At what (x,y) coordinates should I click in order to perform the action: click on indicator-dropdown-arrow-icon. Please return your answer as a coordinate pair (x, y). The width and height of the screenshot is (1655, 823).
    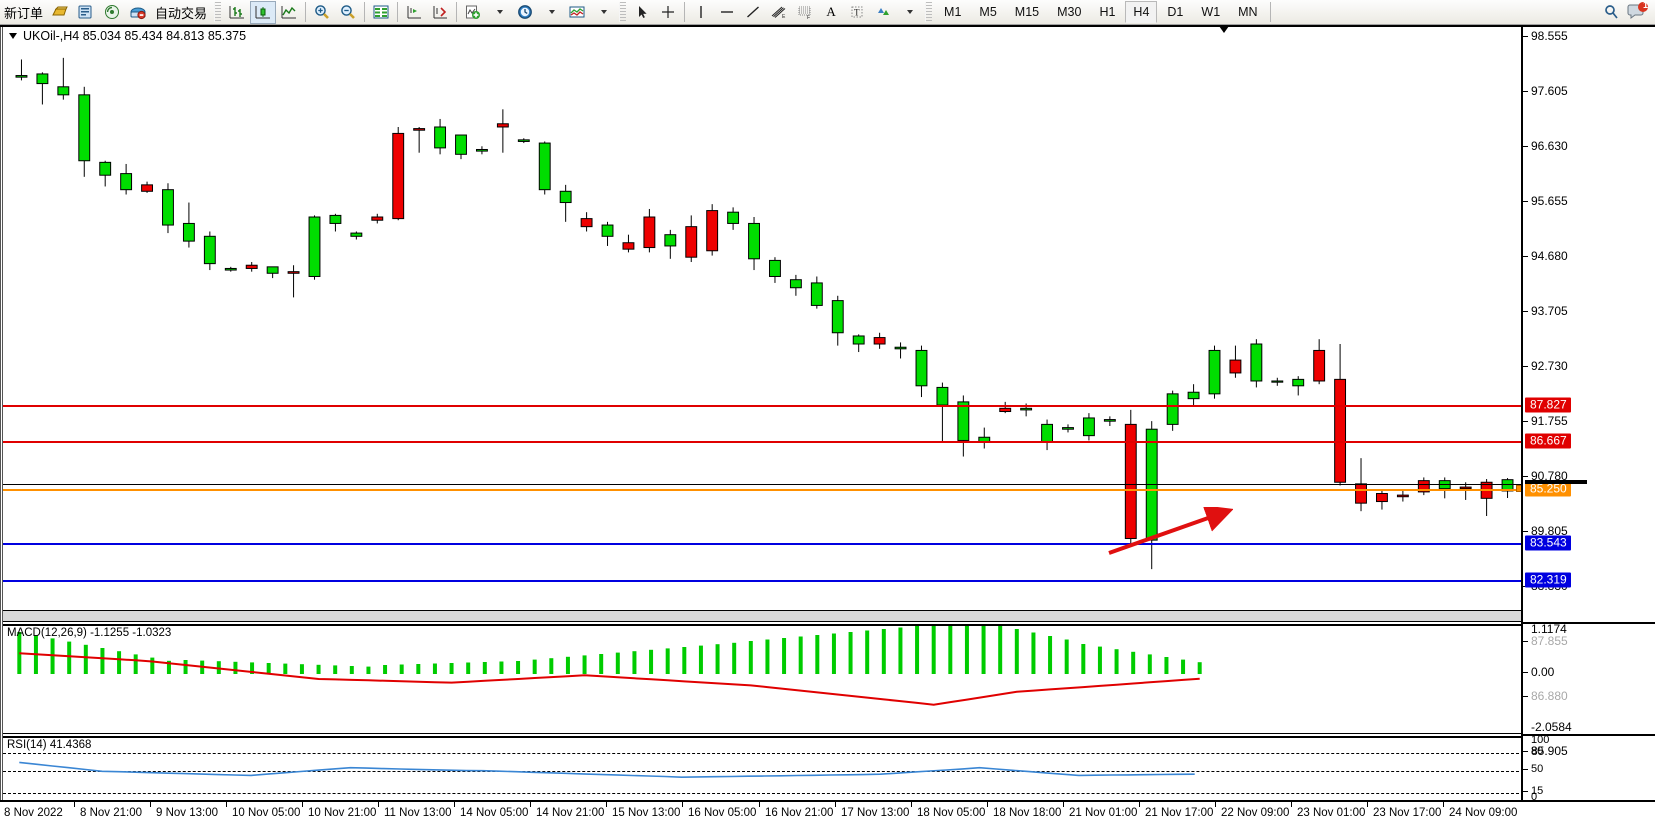
    Looking at the image, I should click on (499, 12).